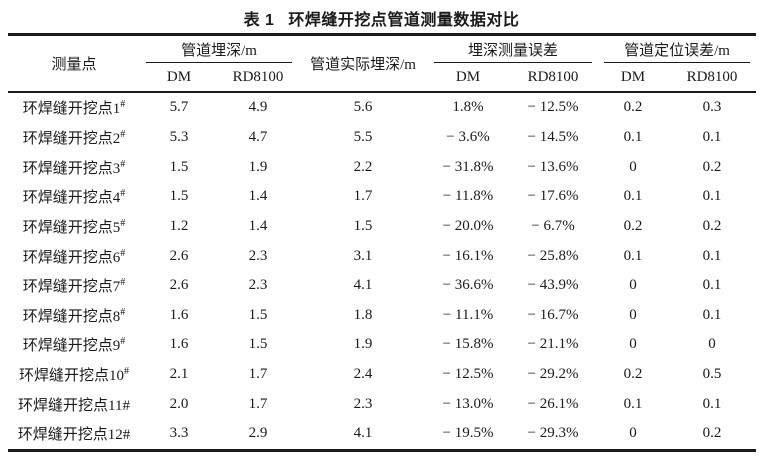 The width and height of the screenshot is (763, 459). Describe the element at coordinates (553, 314) in the screenshot. I see `cell-rd8100-error: − 16.7%` at that location.